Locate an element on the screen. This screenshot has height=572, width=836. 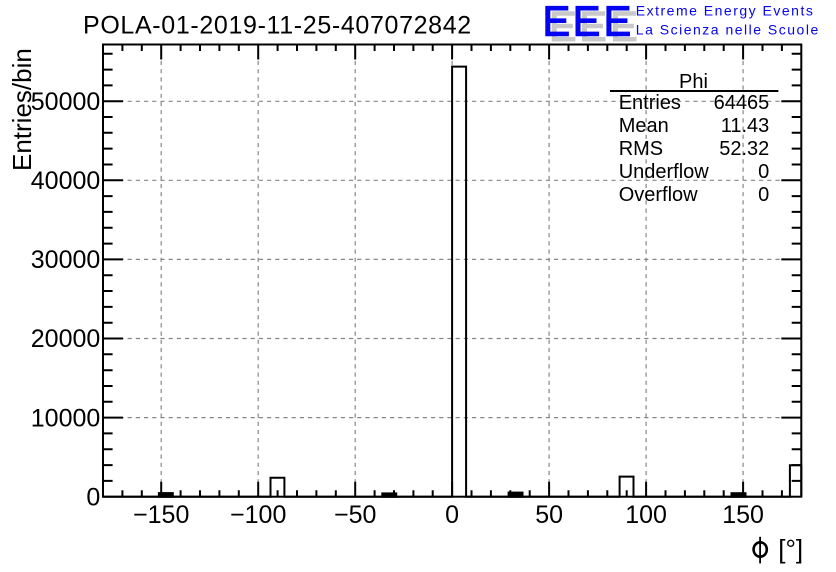
svg-text: La Scienza nelle Scuole is located at coordinates (728, 30).